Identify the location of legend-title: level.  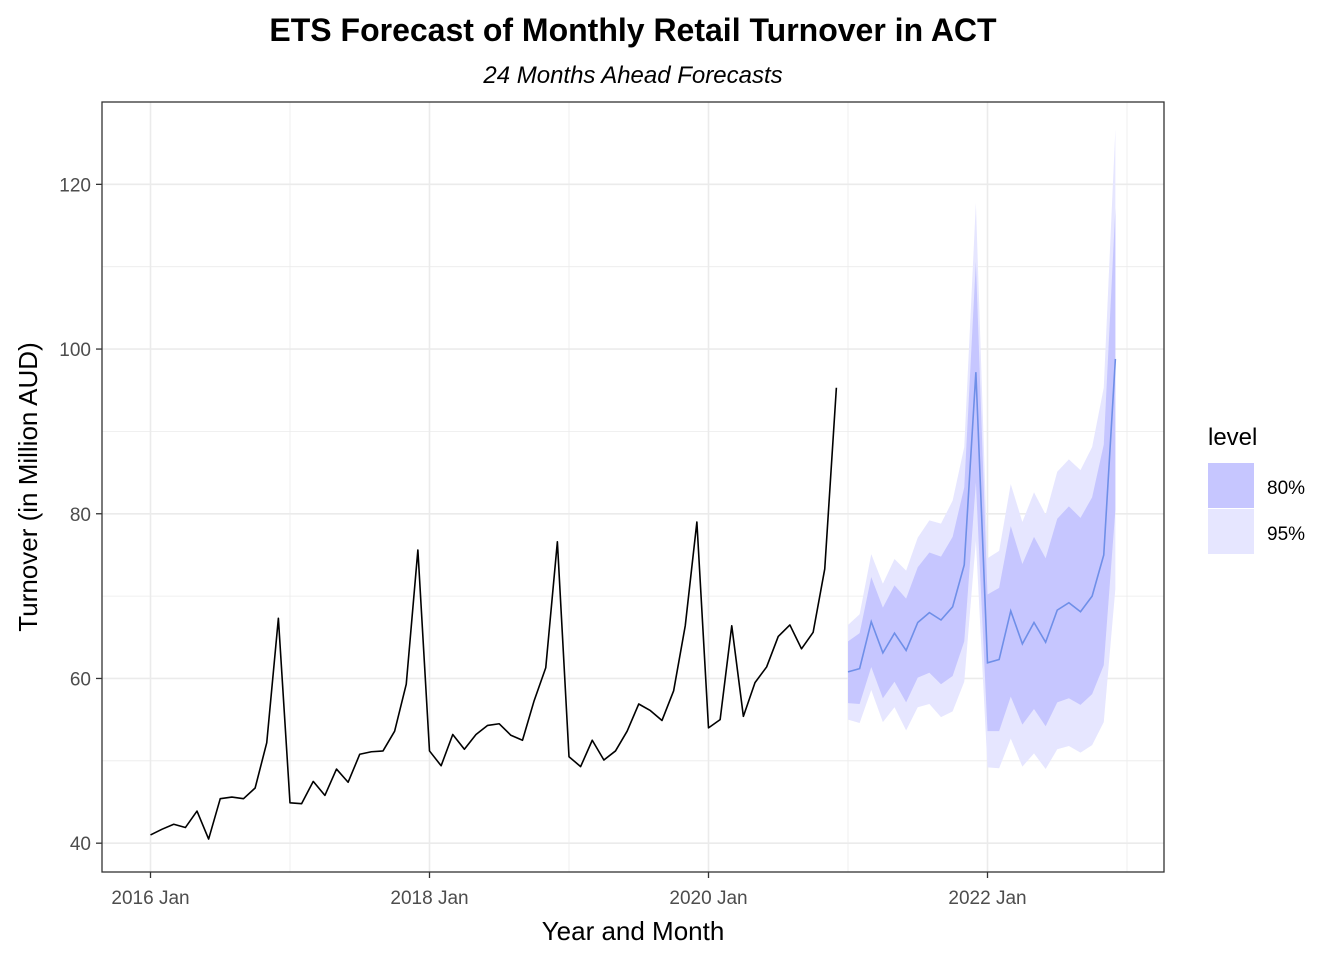
(1232, 437).